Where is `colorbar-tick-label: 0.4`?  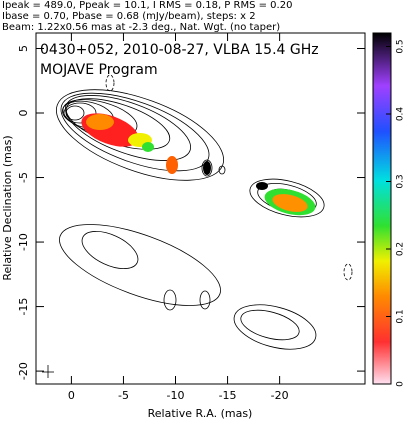
colorbar-tick-label: 0.4 is located at coordinates (401, 114).